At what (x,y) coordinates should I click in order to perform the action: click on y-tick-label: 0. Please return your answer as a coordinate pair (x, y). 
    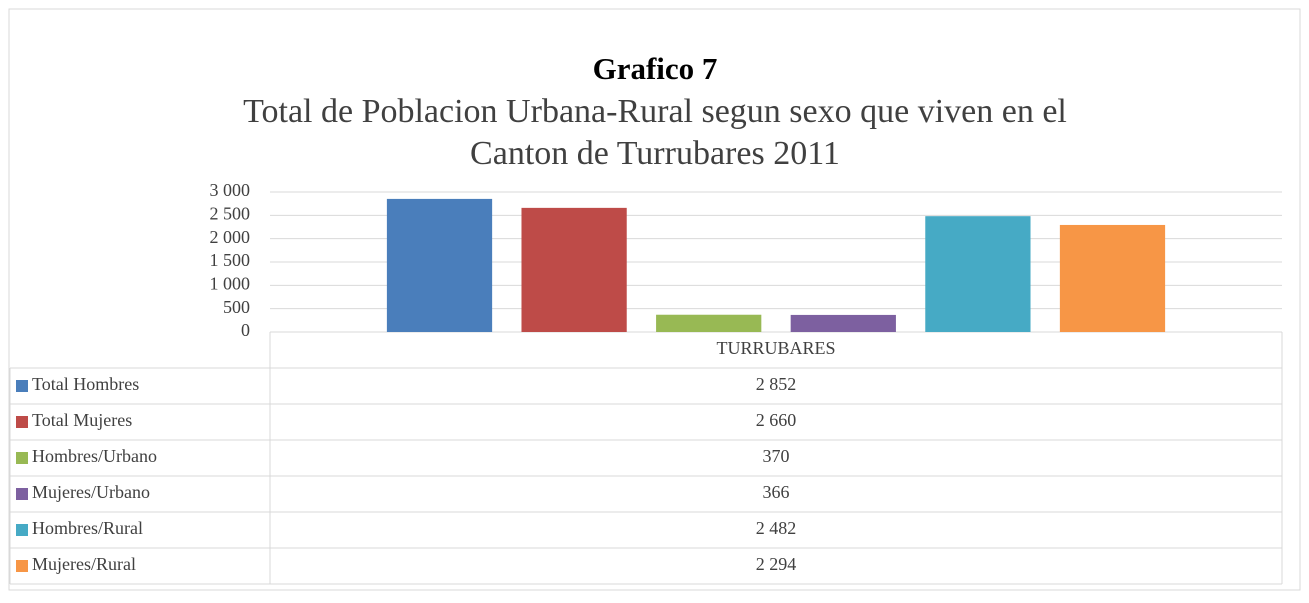
    Looking at the image, I should click on (245, 330).